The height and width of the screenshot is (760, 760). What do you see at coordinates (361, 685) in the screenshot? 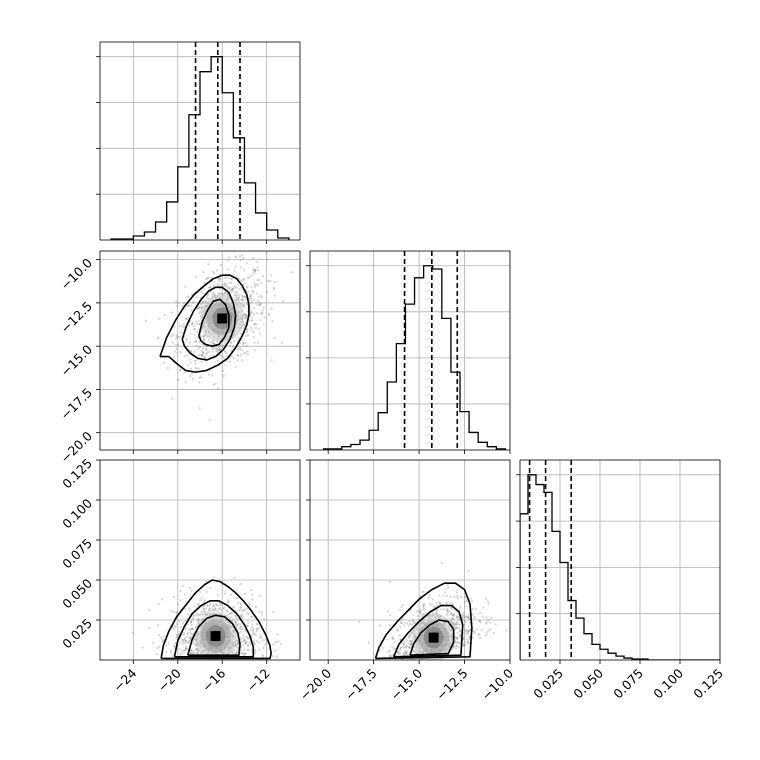
I see `joint-3-2-xtick-label: −17.5` at bounding box center [361, 685].